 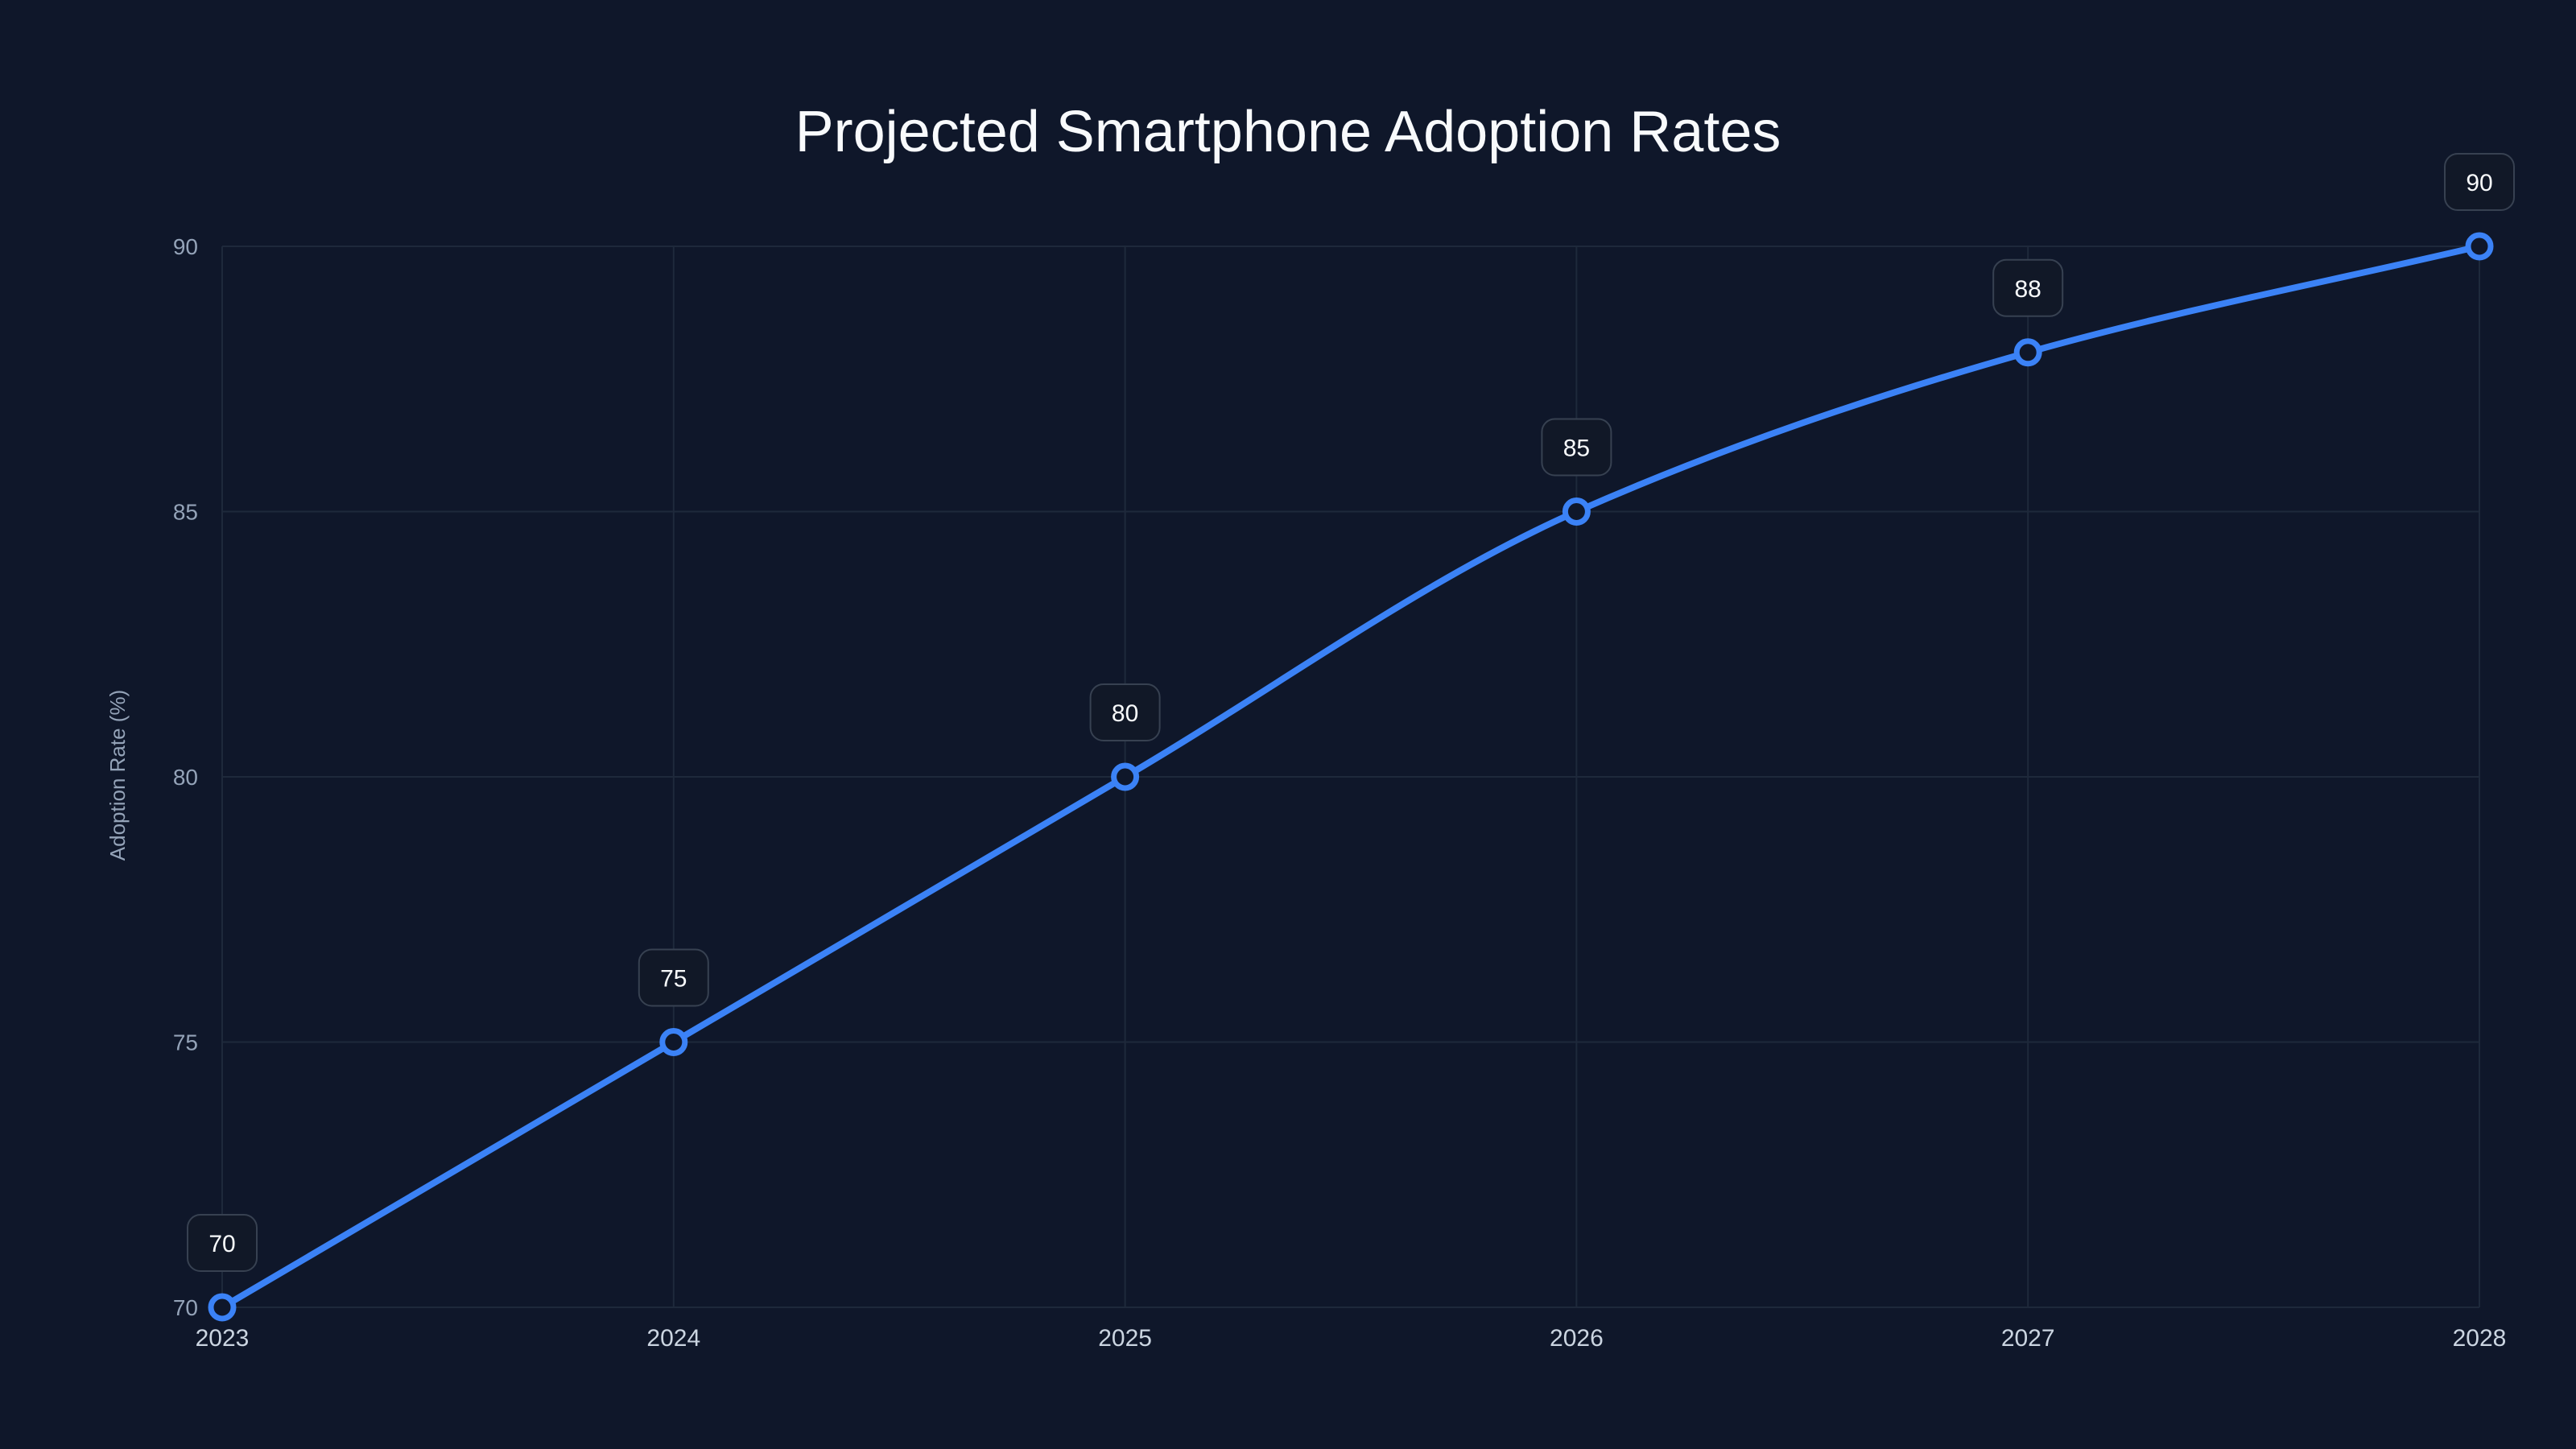 What do you see at coordinates (1125, 1338) in the screenshot?
I see `x-tick-label: 2025` at bounding box center [1125, 1338].